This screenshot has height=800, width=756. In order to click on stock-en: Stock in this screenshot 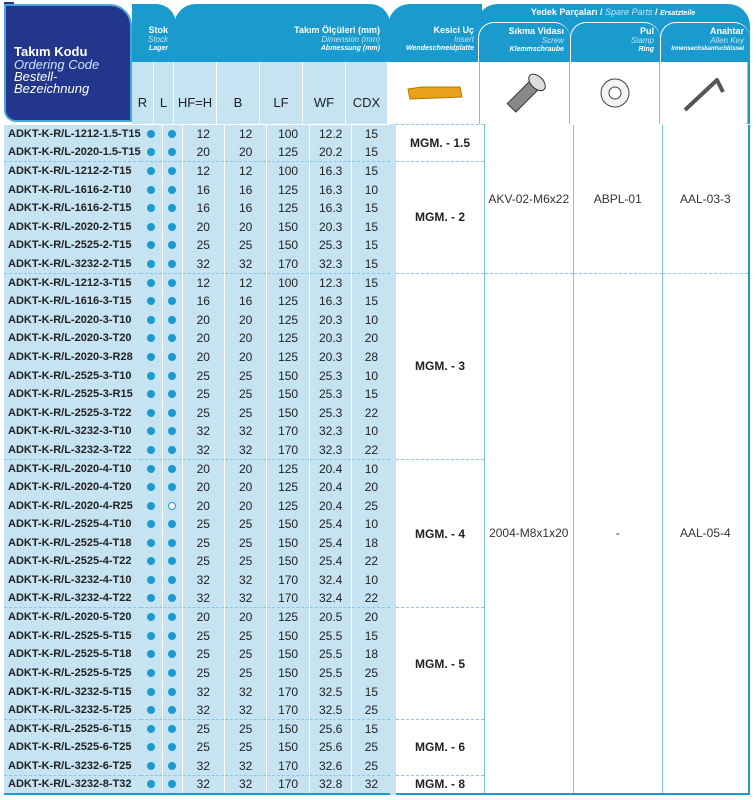, I will do `click(157, 39)`.